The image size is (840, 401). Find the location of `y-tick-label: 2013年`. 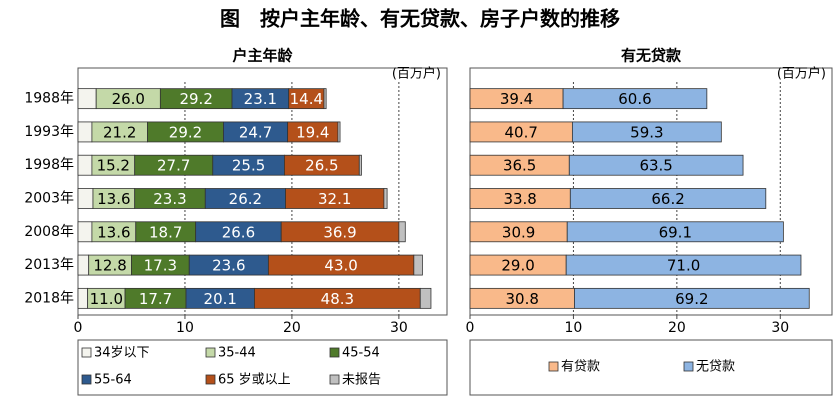

y-tick-label: 2013年 is located at coordinates (49, 265).